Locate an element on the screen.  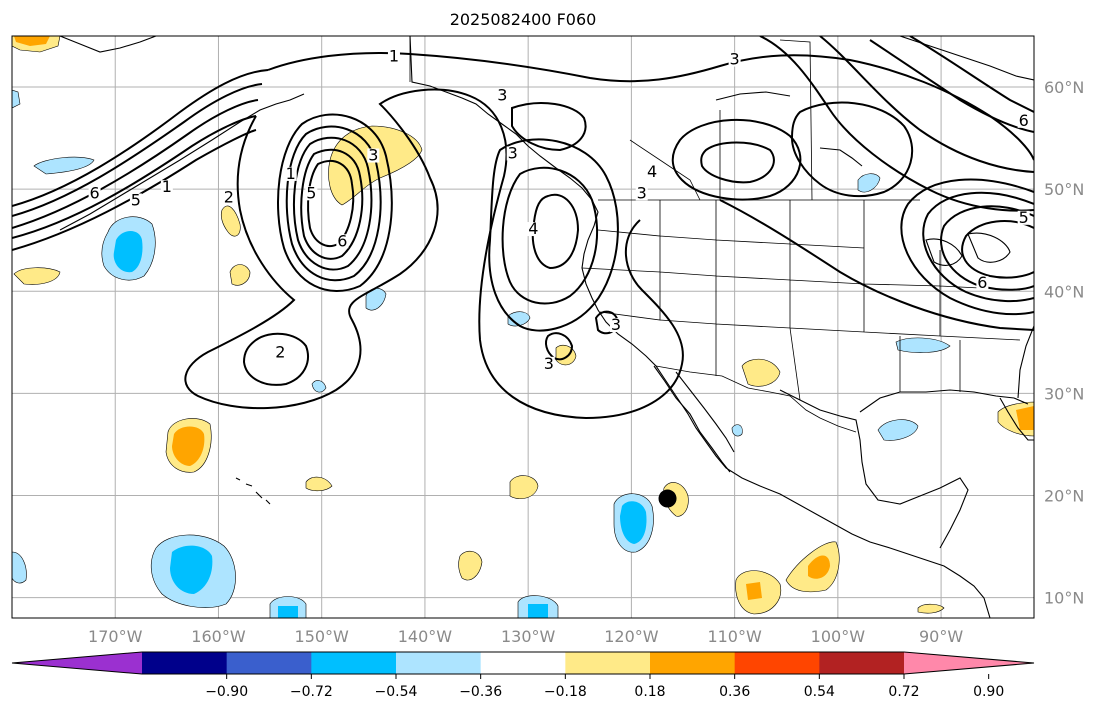
colorbar is located at coordinates (523, 663).